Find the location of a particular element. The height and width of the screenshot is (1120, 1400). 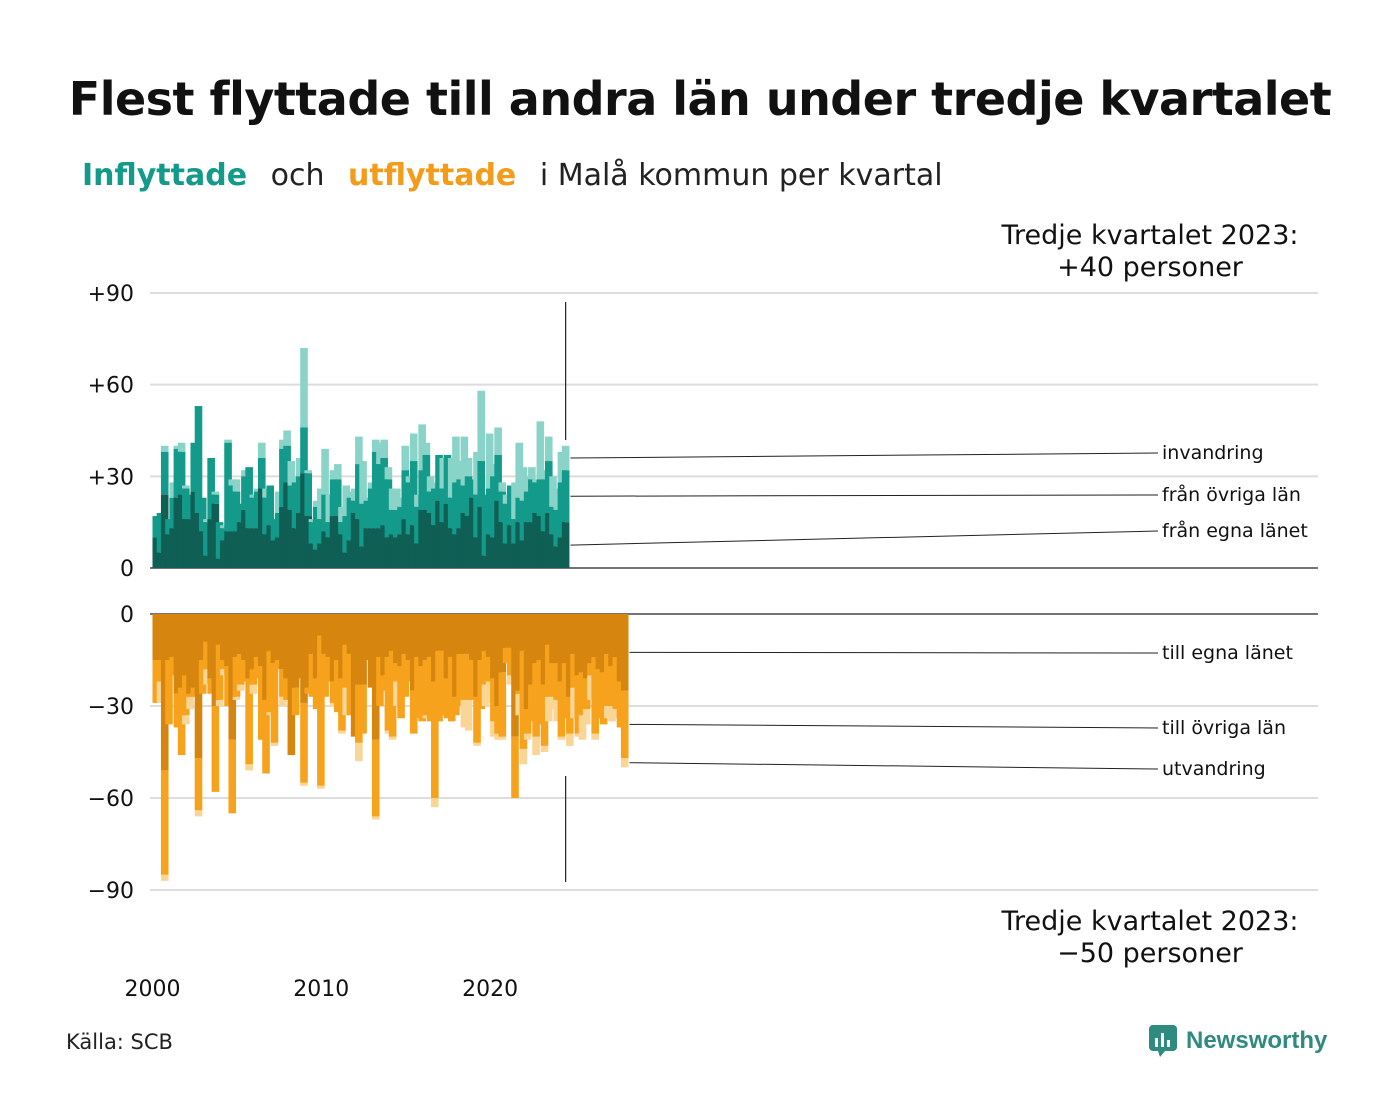

newsworthy-logo: Newsworthy is located at coordinates (1237, 1041).